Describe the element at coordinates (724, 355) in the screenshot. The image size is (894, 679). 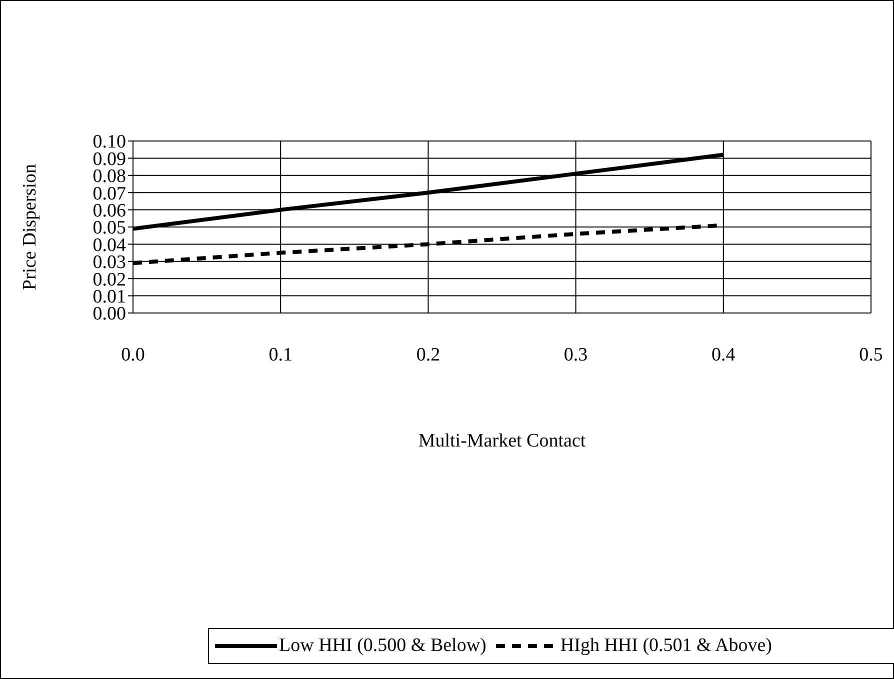
I see `x-tick-label: 0.4` at that location.